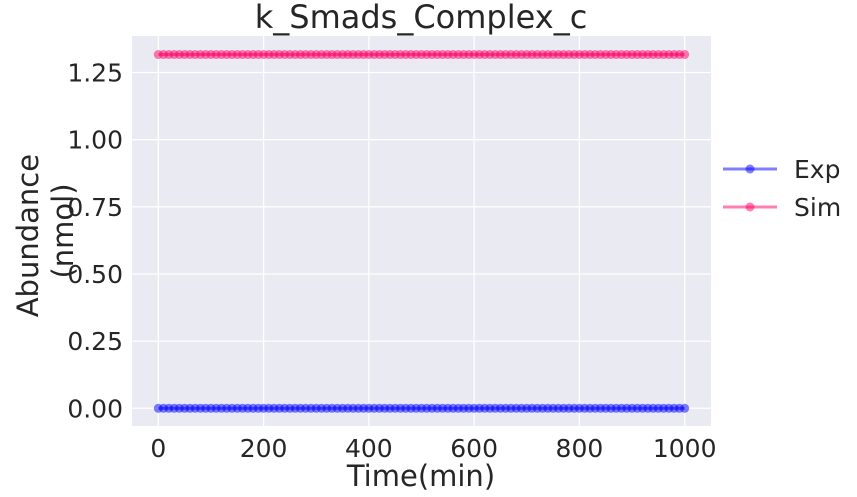 The width and height of the screenshot is (857, 497). Describe the element at coordinates (421, 408) in the screenshot. I see `series-exp` at that location.